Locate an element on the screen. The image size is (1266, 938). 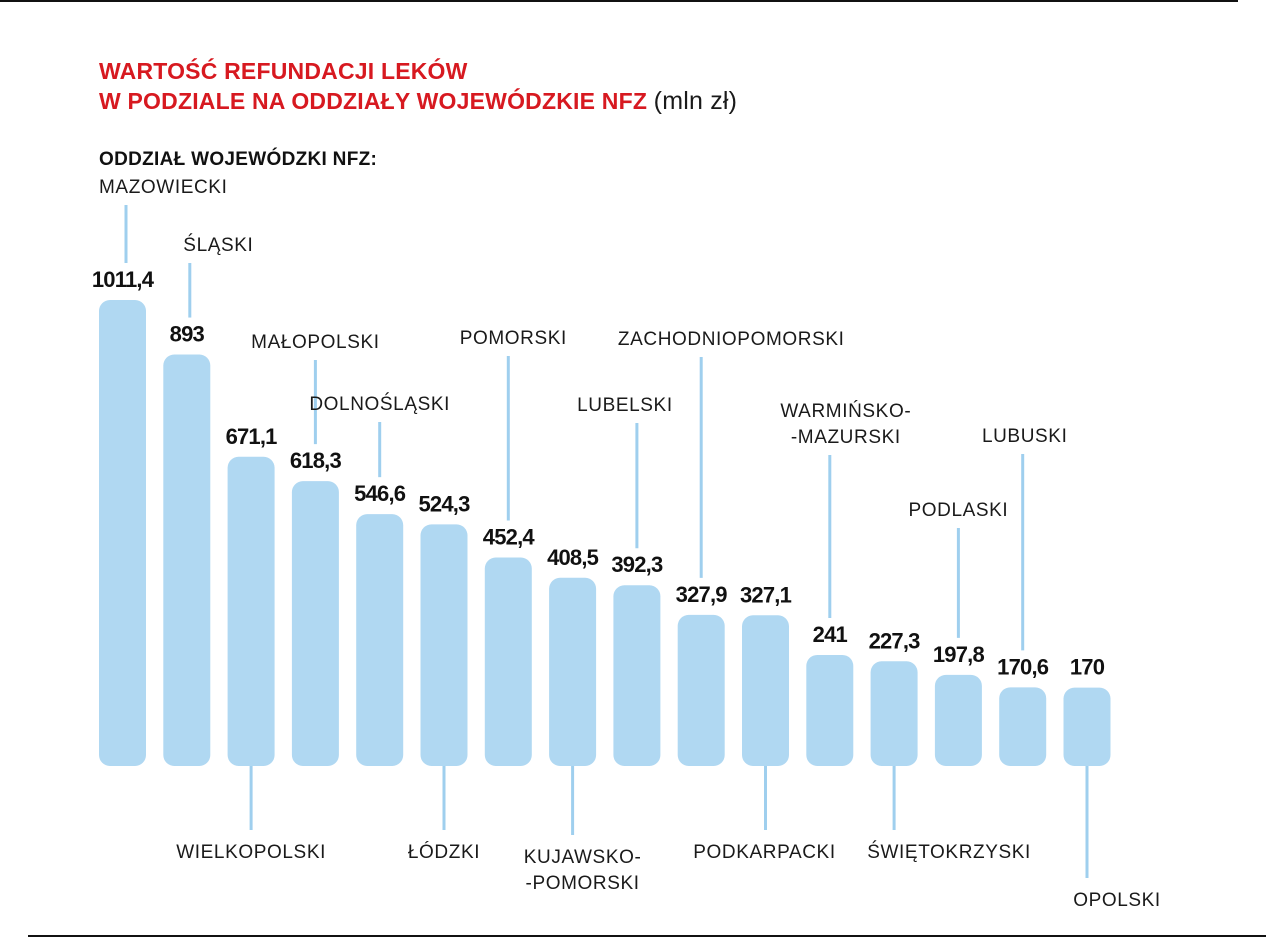
value-label-8: 408,5 is located at coordinates (573, 557).